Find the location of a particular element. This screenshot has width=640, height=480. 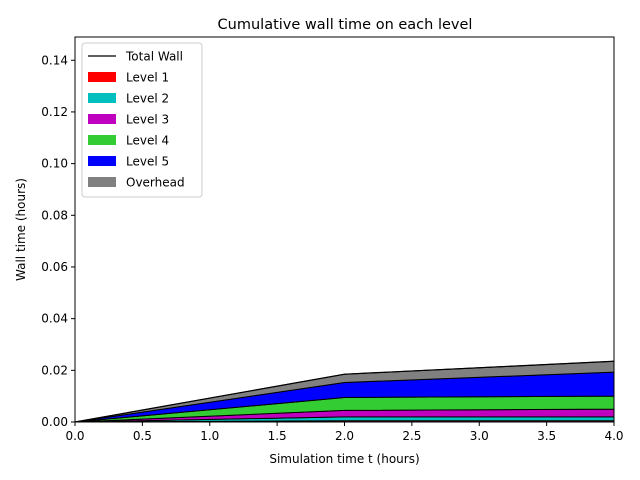

legend-label: Level 3 is located at coordinates (147, 120).